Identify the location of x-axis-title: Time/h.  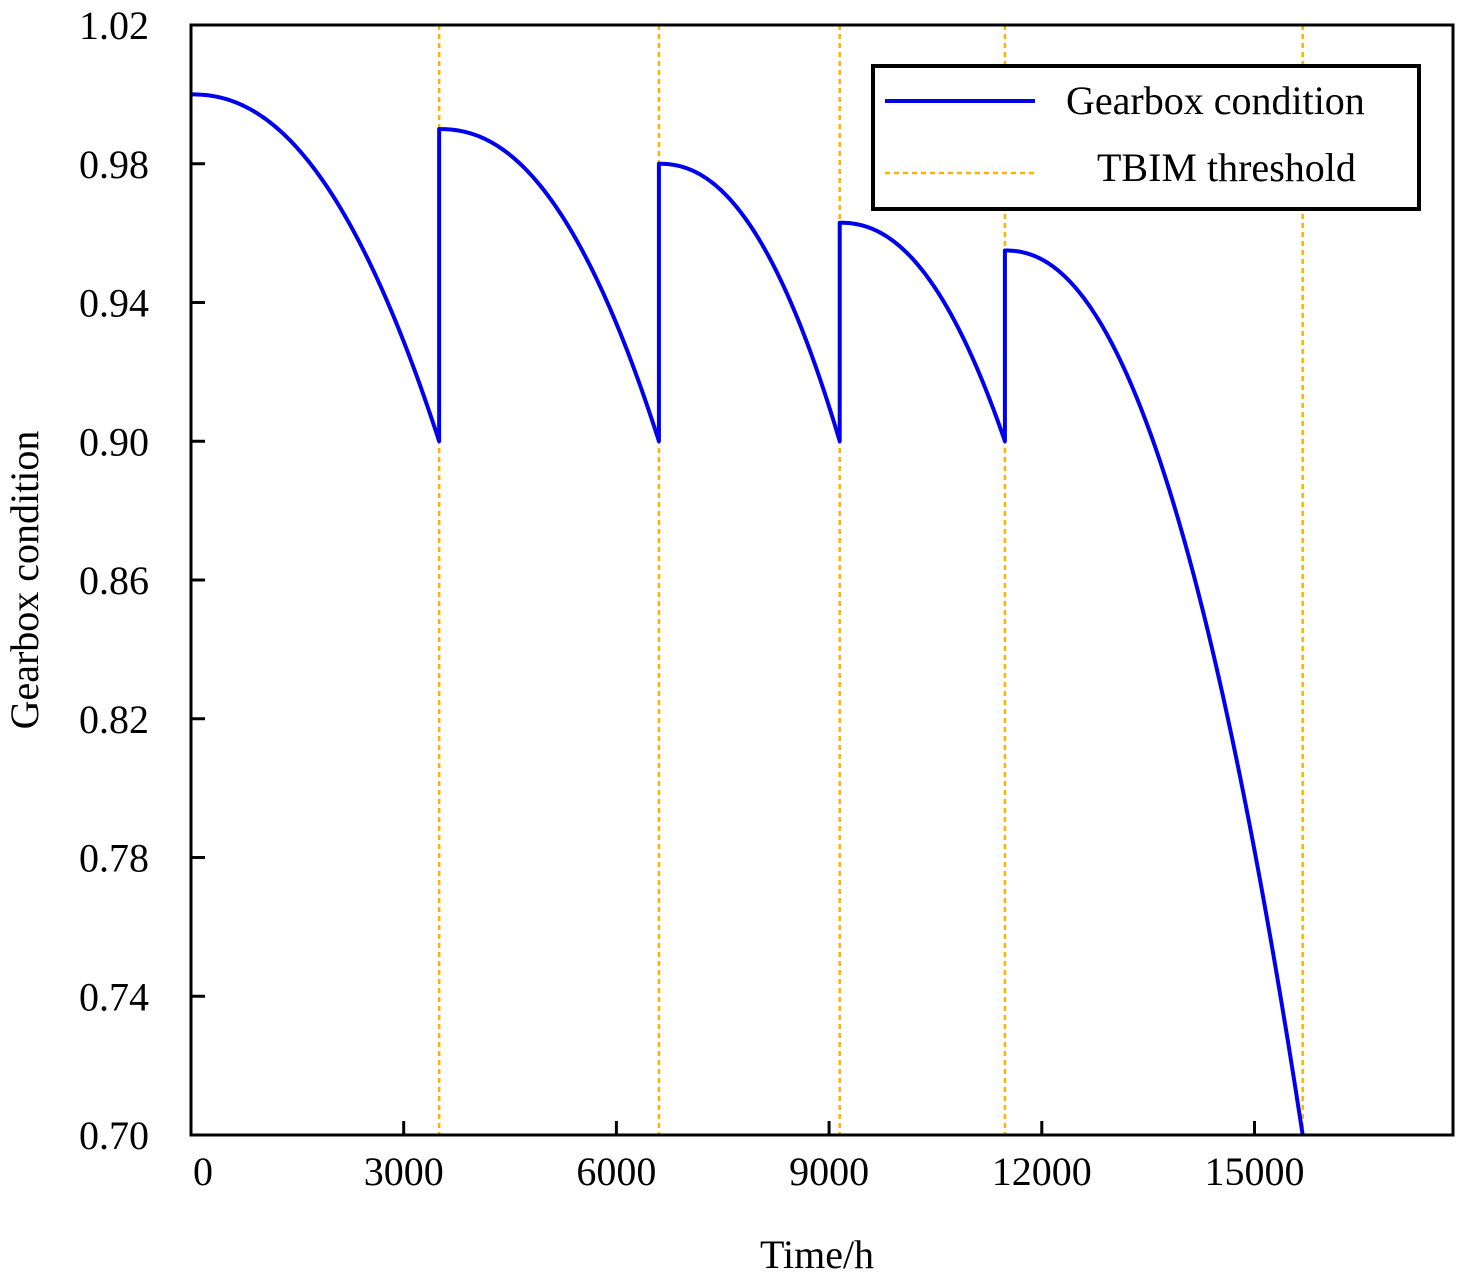
(817, 1254).